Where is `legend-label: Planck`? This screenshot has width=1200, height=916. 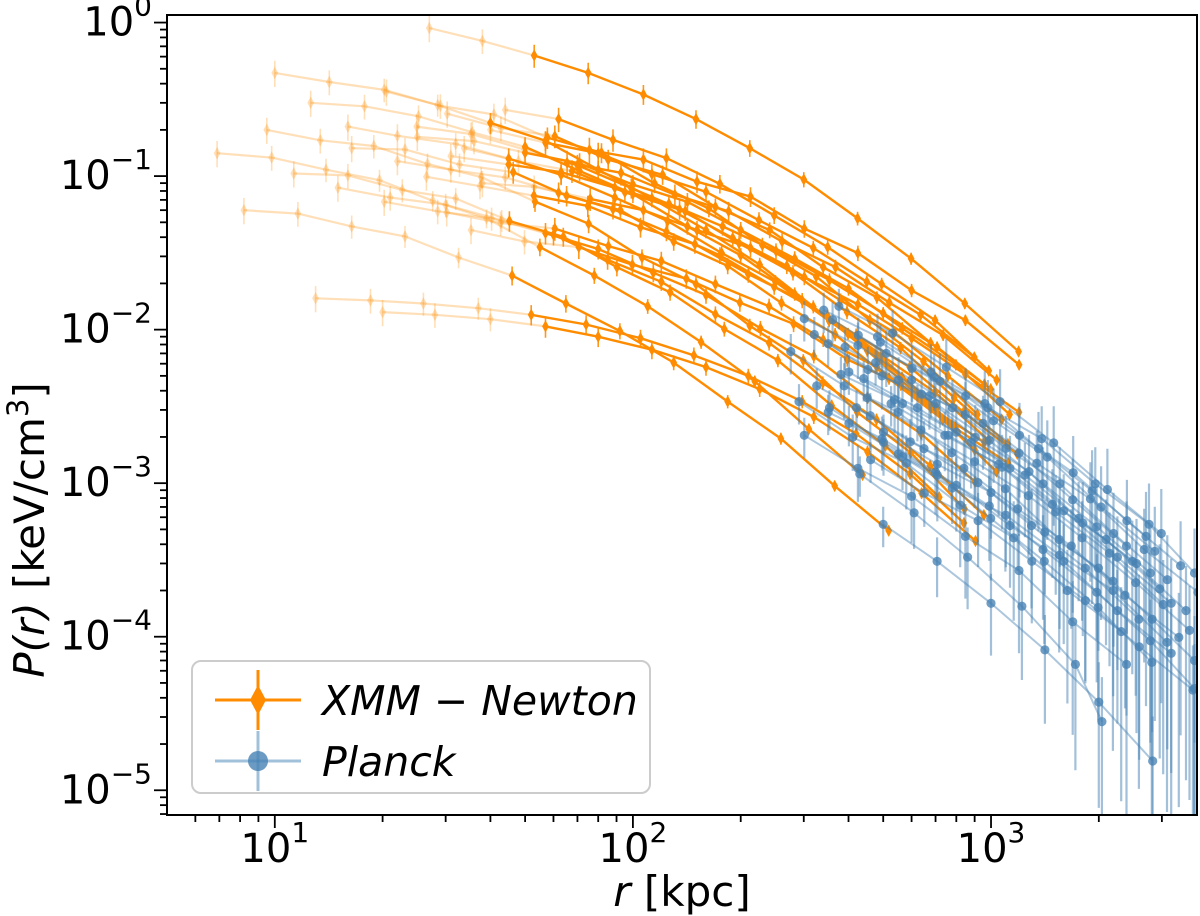 legend-label: Planck is located at coordinates (390, 762).